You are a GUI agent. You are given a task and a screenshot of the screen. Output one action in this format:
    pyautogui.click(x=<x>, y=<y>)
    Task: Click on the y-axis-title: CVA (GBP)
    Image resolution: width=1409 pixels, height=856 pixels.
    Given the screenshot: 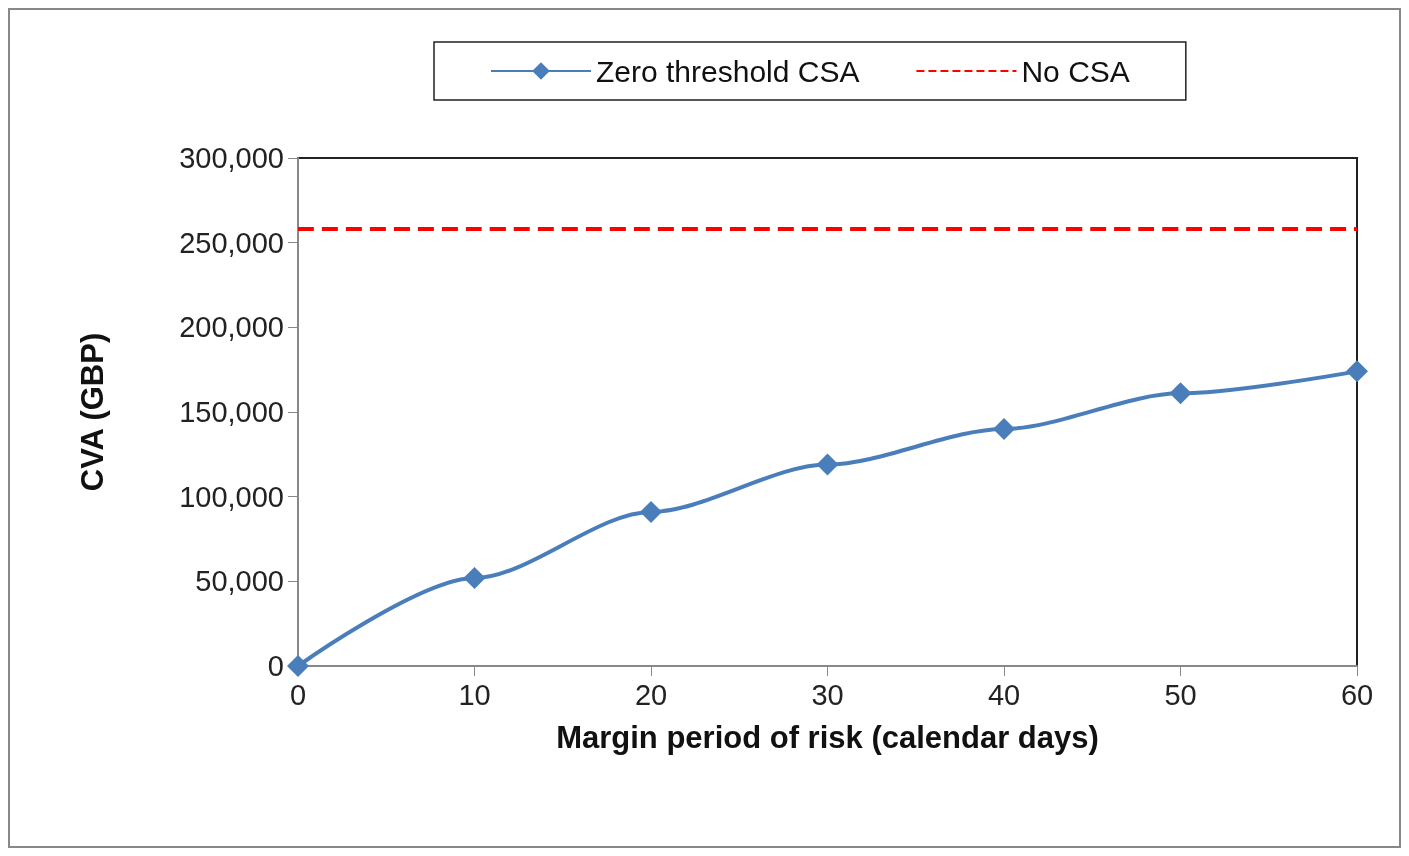 What is the action you would take?
    pyautogui.click(x=92, y=412)
    